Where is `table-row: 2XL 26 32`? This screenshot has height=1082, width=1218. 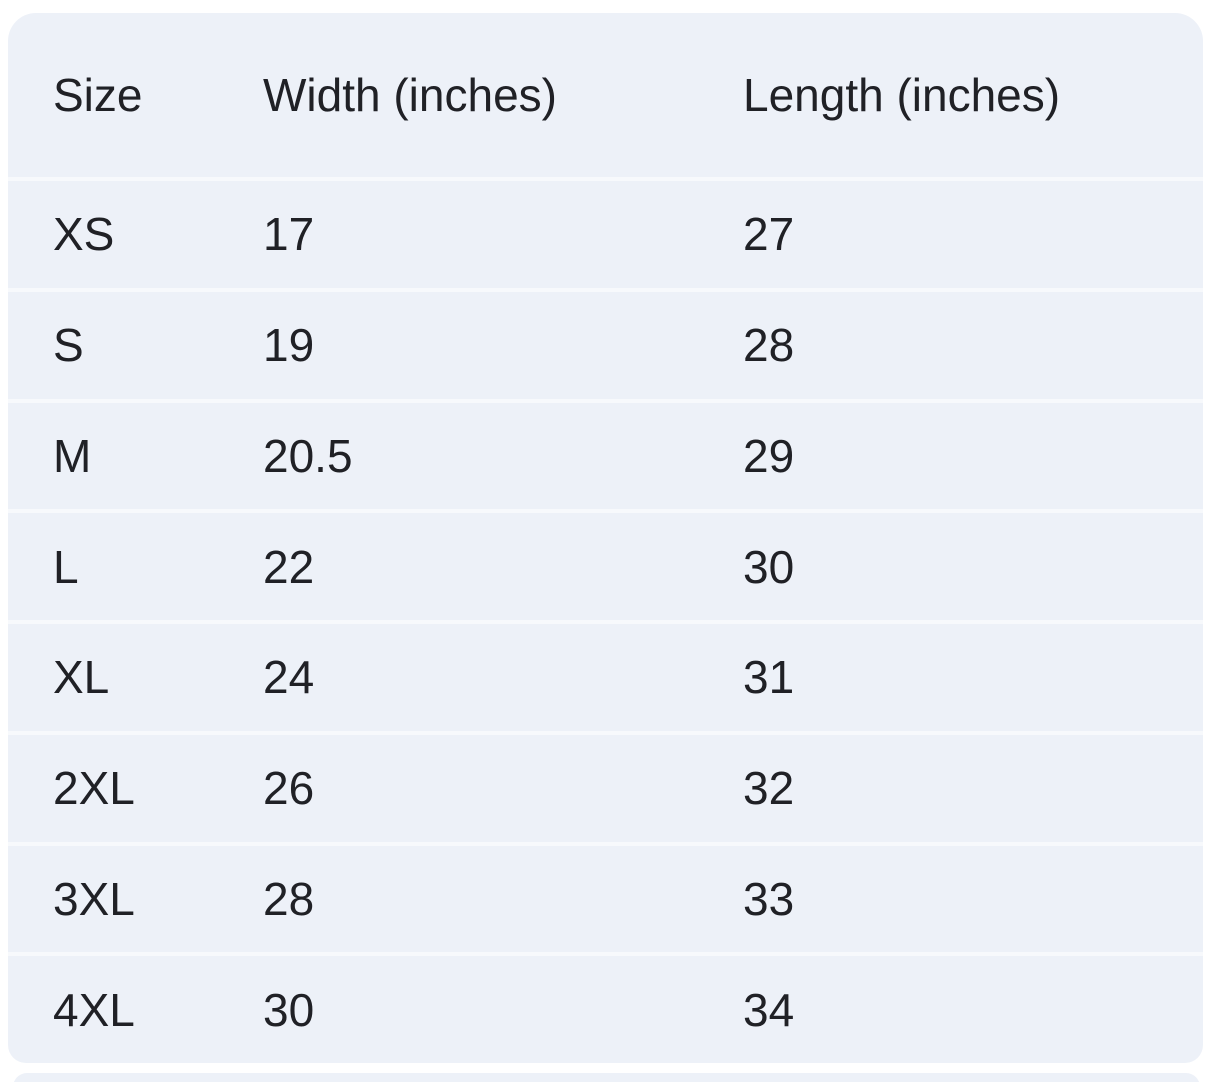 table-row: 2XL 26 32 is located at coordinates (605, 786).